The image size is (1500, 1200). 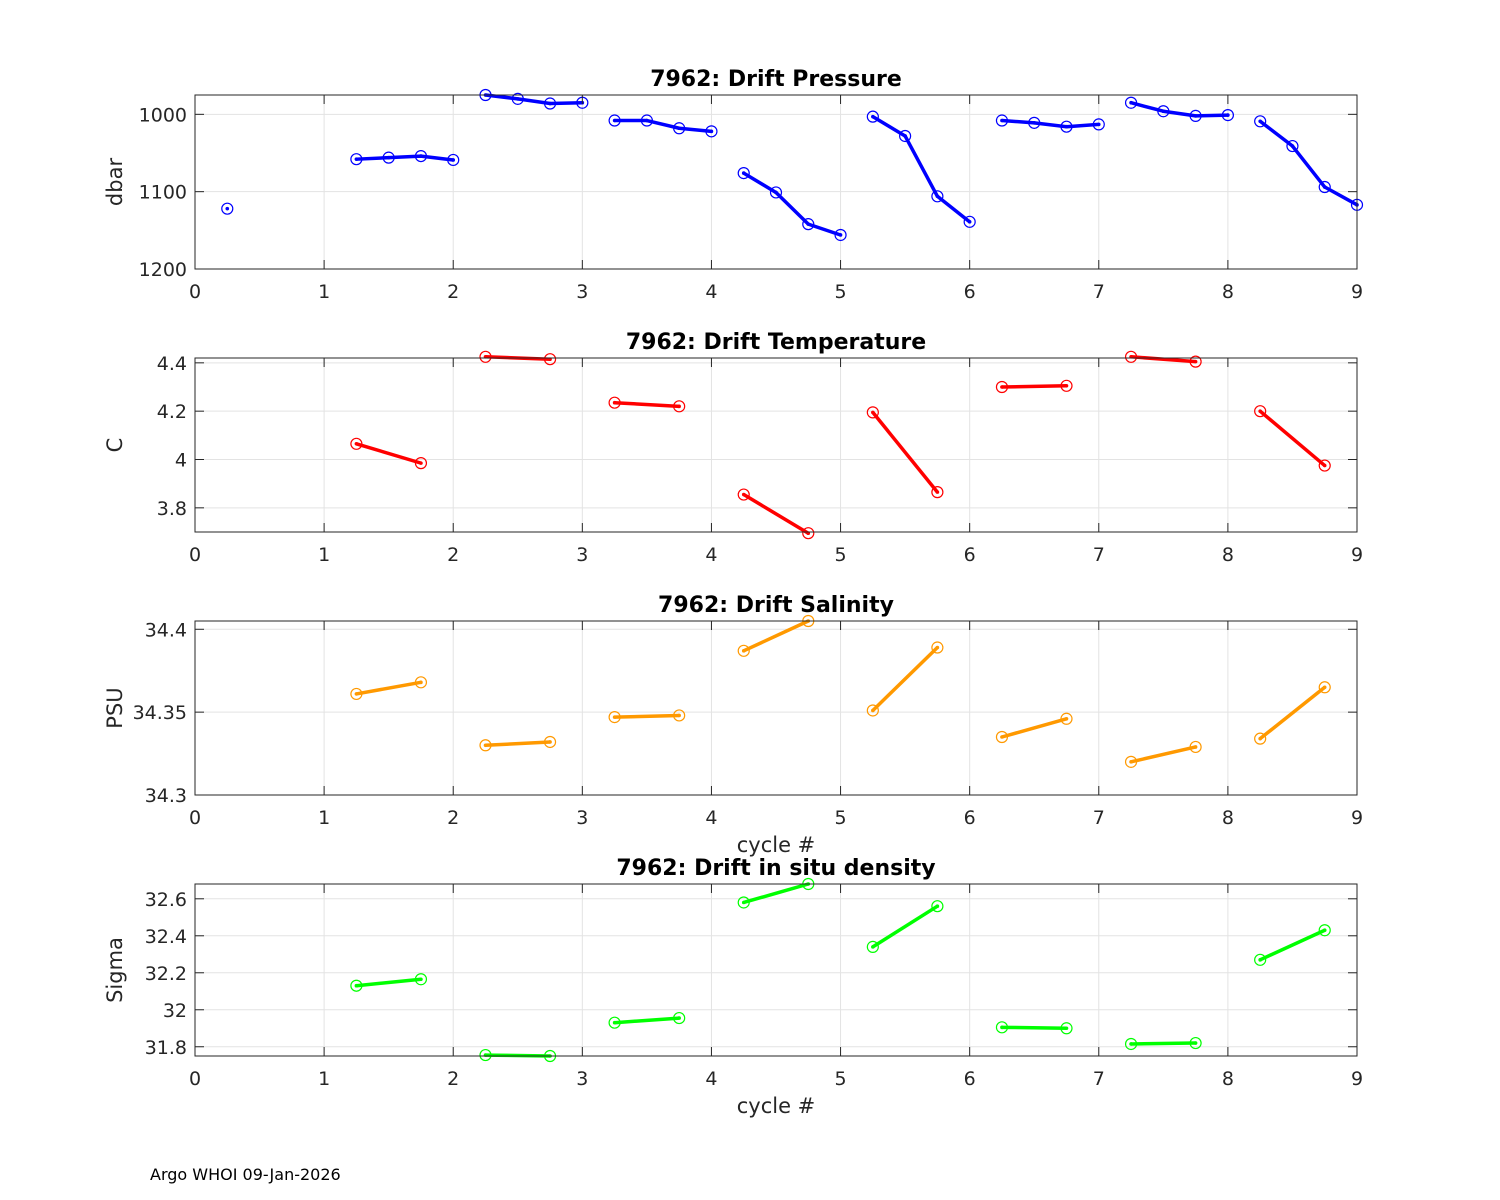 I want to click on footer-text: Argo WHOI 09-Jan-2026, so click(x=245, y=1174).